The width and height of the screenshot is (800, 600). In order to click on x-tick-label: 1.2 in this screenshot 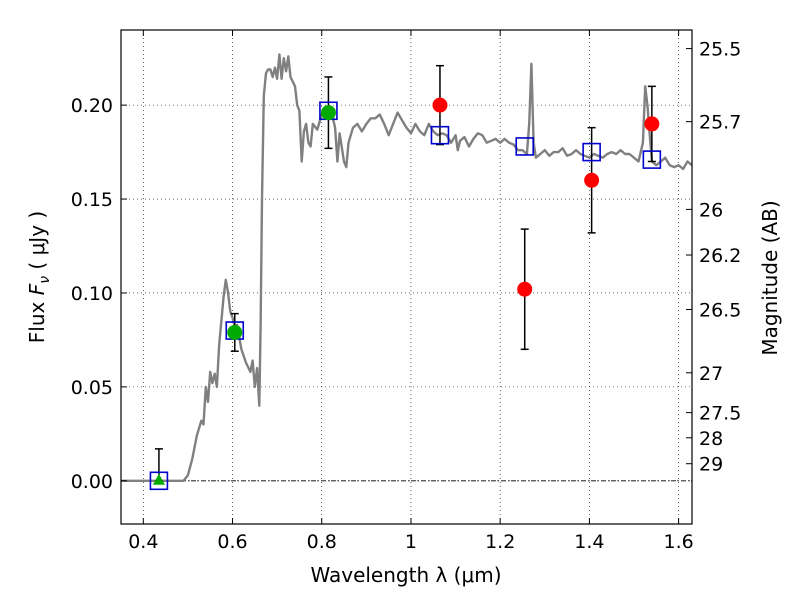, I will do `click(500, 542)`.